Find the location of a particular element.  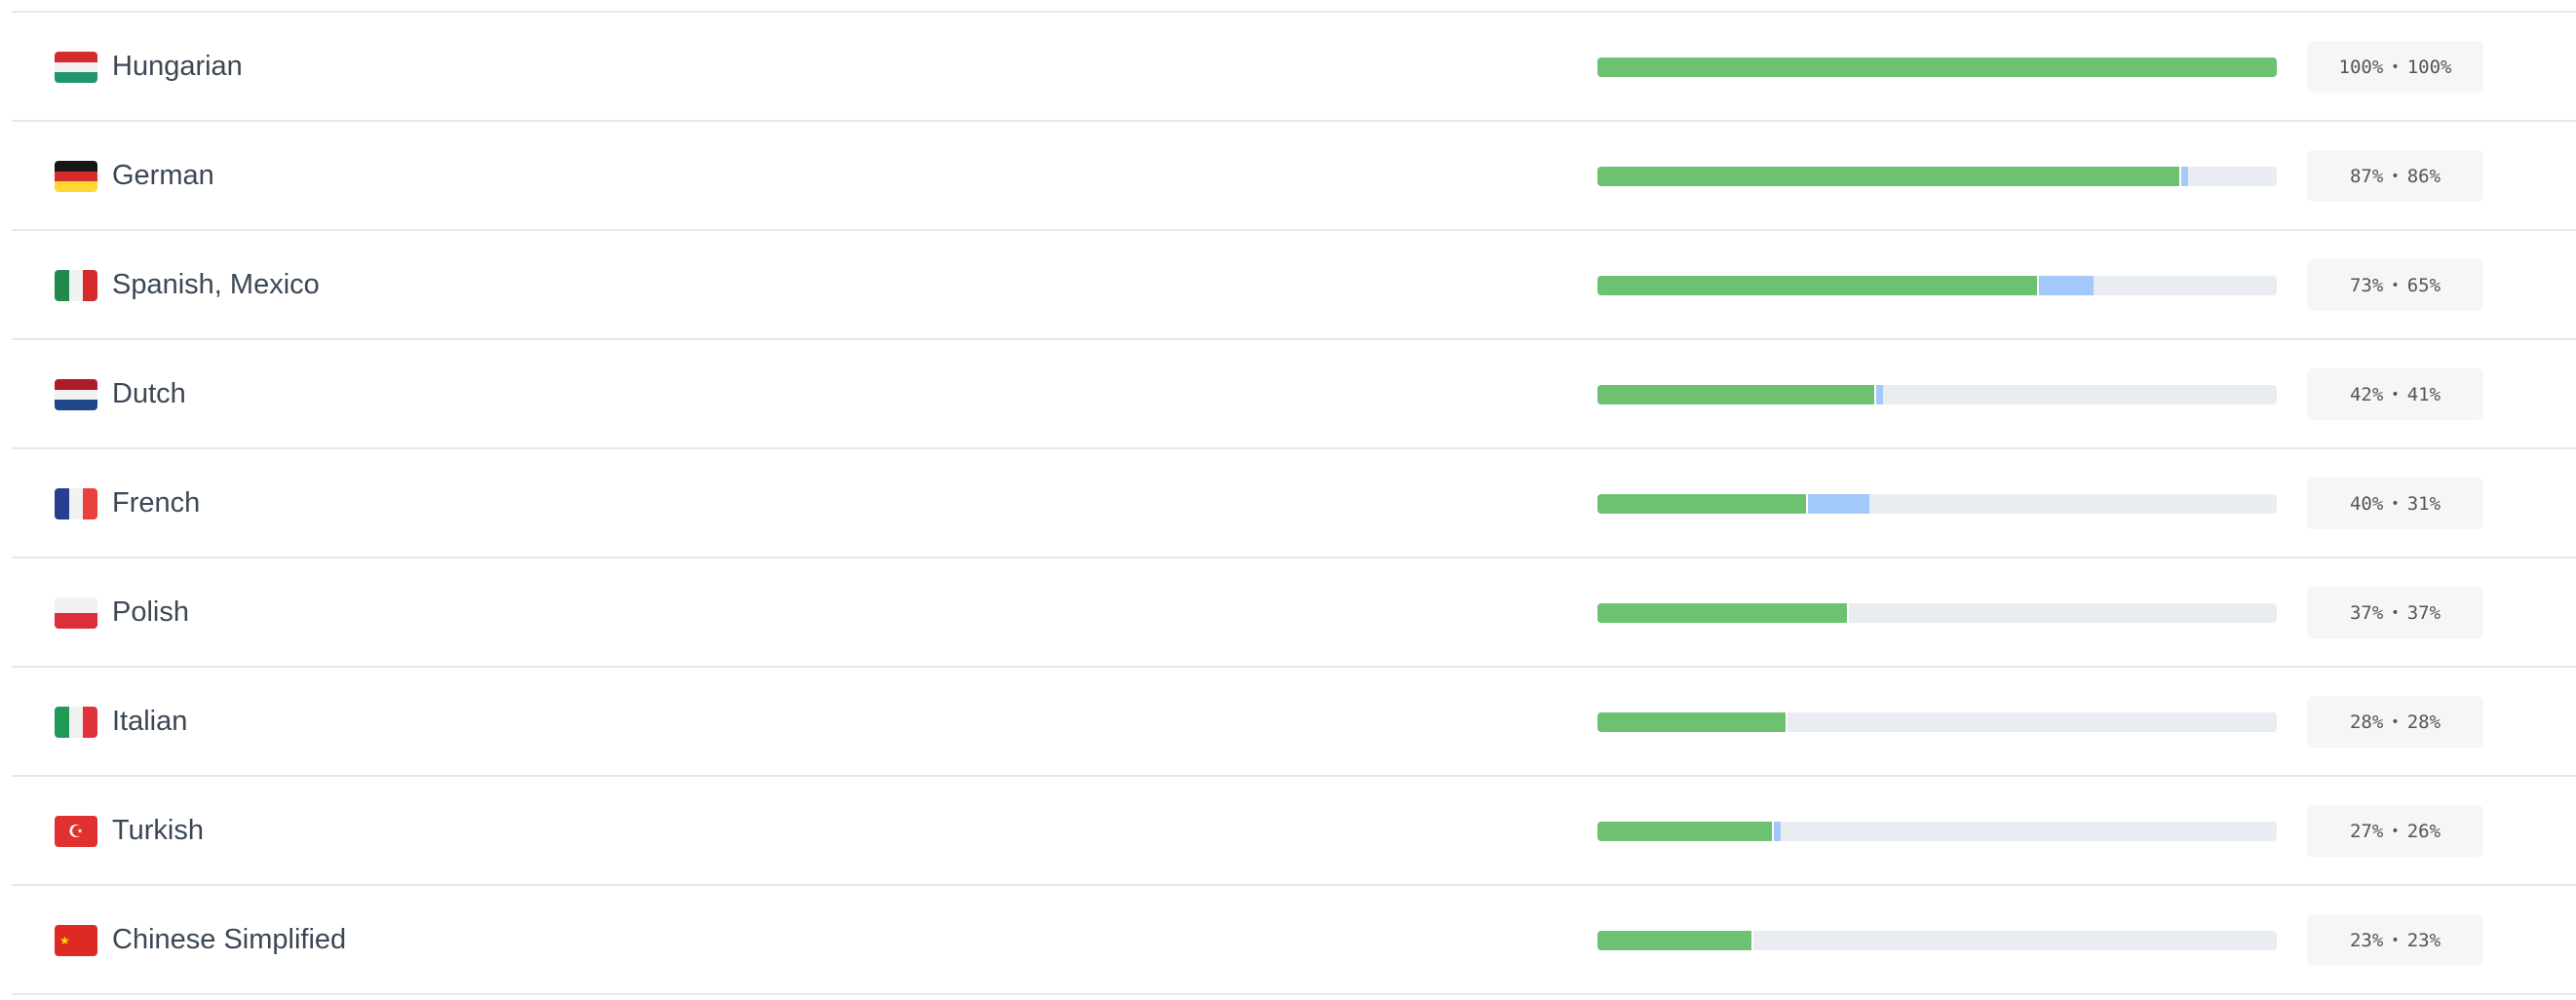

language-row: Polish 37% • 37% is located at coordinates (1294, 613).